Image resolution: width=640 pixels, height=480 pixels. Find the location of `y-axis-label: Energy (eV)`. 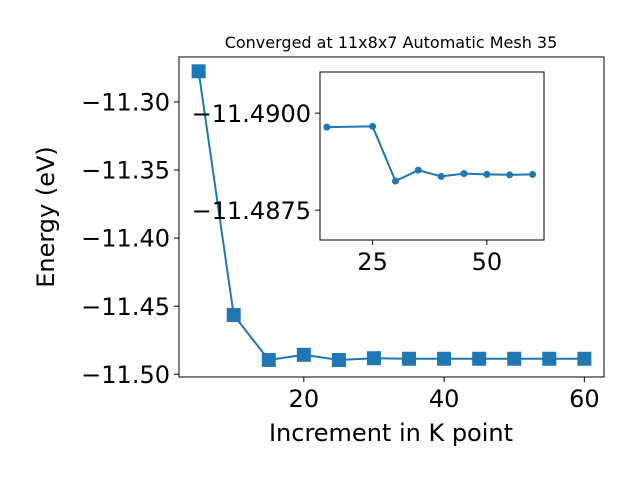

y-axis-label: Energy (eV) is located at coordinates (46, 217).